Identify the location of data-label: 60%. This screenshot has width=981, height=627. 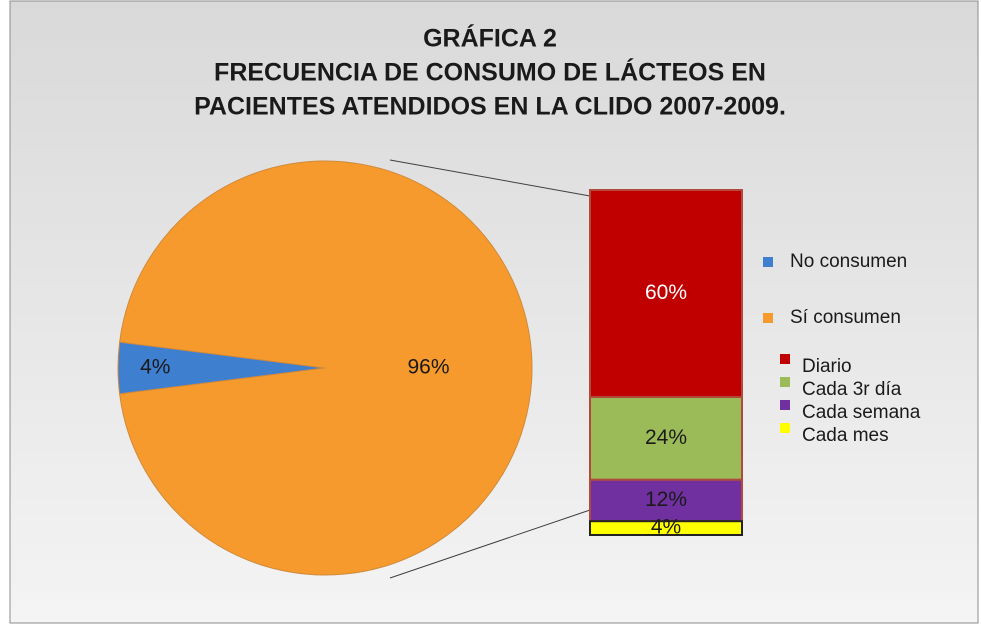
(666, 292).